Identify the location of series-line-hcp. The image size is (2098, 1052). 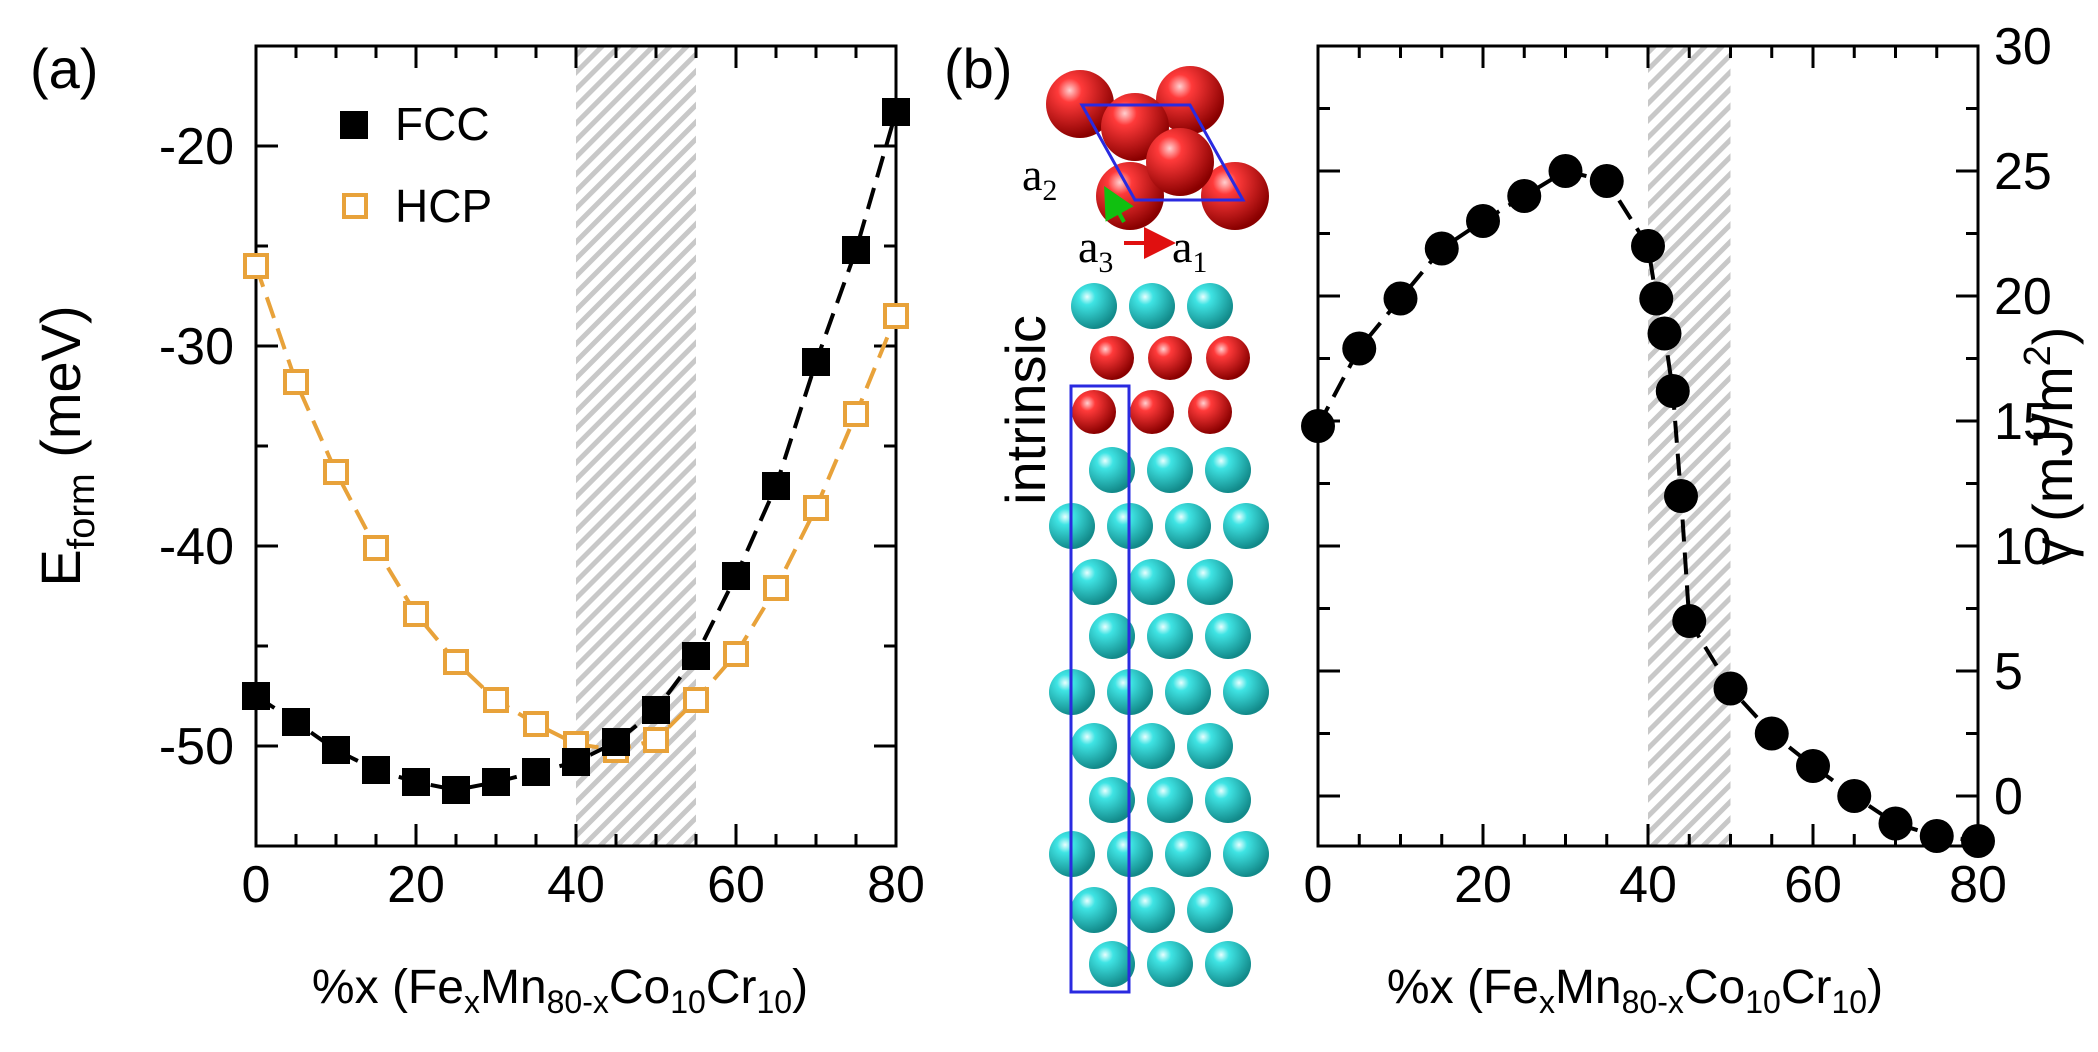
(576, 509).